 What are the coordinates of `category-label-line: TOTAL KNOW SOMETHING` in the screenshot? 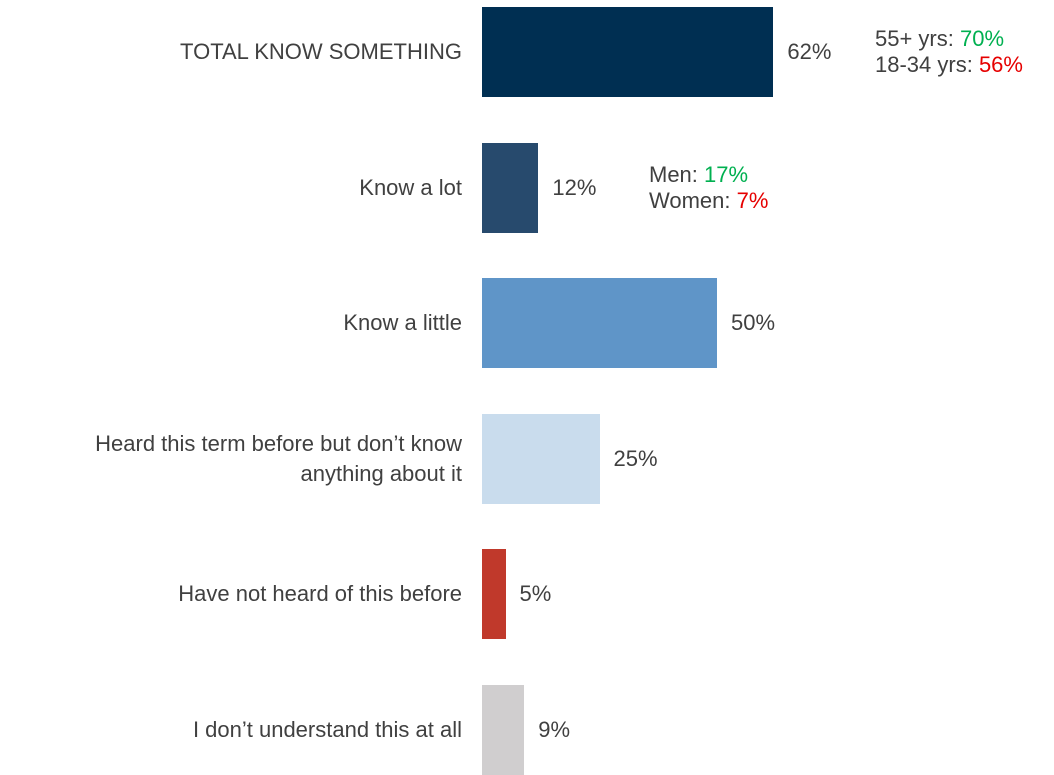 It's located at (321, 51).